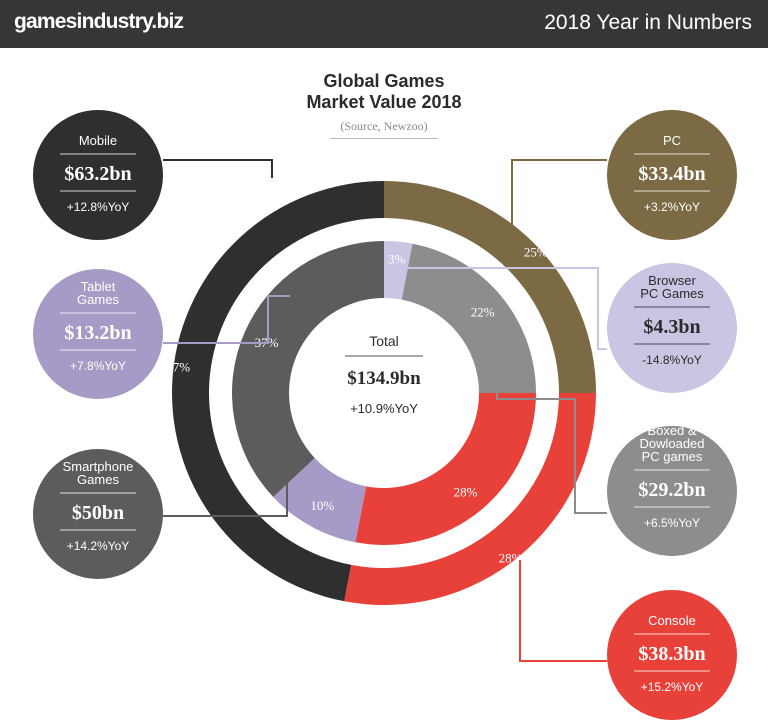 This screenshot has height=725, width=768. I want to click on bubble-circle-pc, so click(672, 175).